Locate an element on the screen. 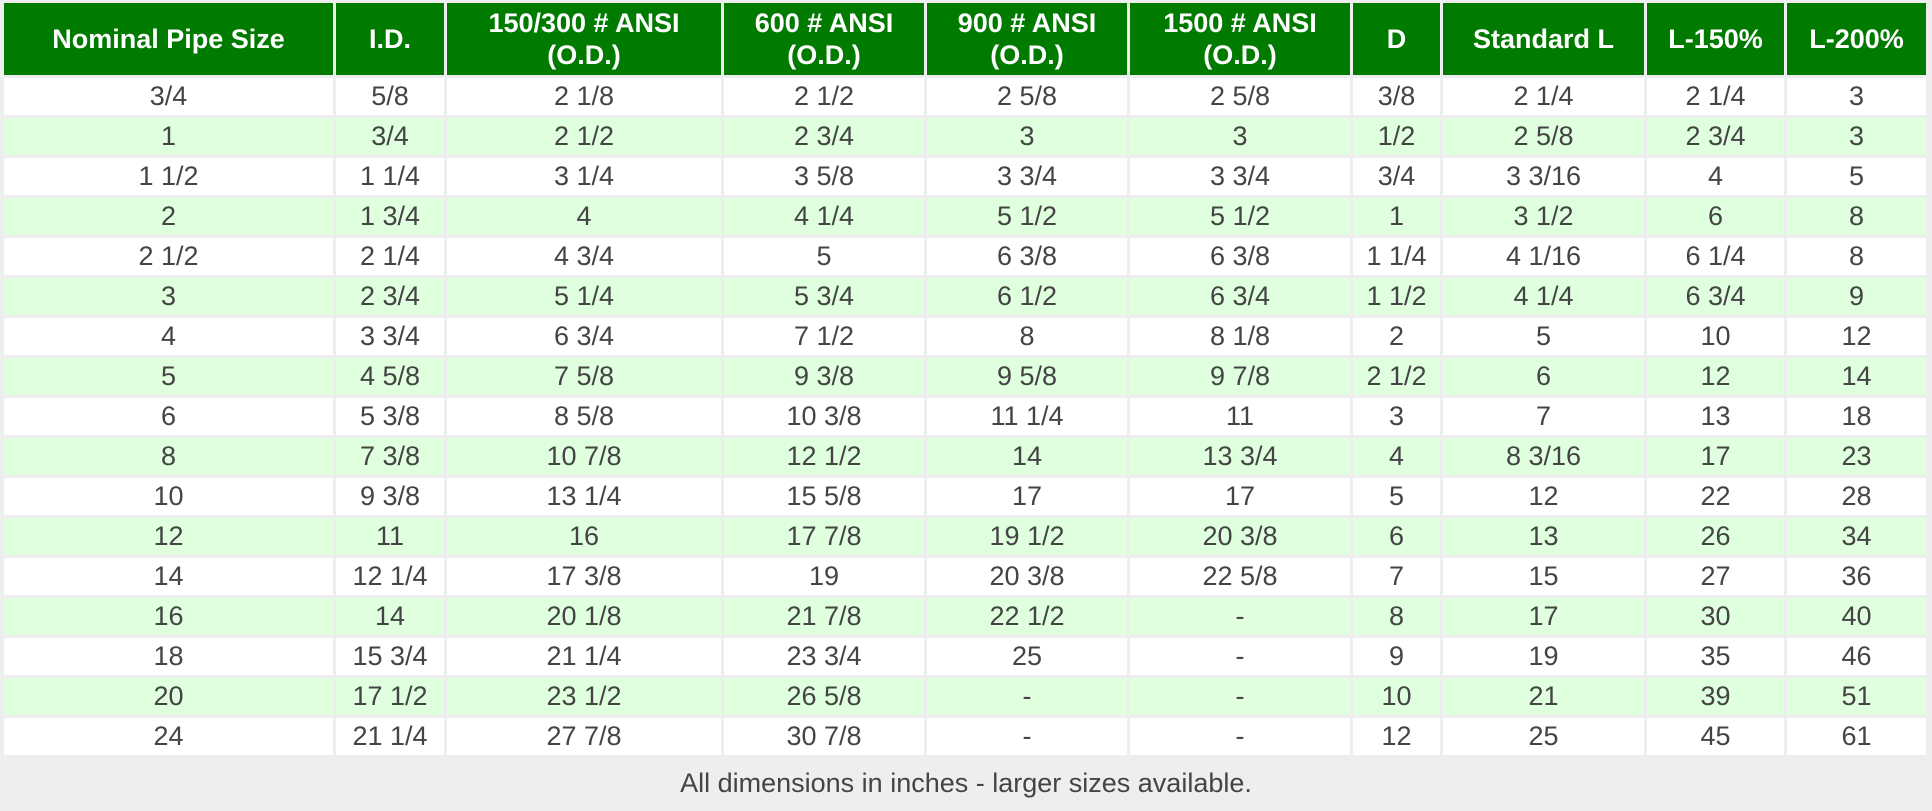  table-cell: 36 is located at coordinates (1856, 576).